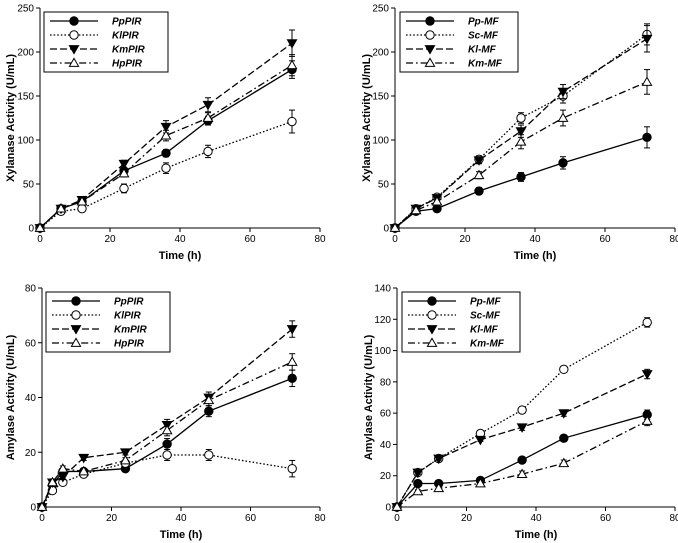 The width and height of the screenshot is (678, 543). I want to click on series-HpPIR, so click(166, 143).